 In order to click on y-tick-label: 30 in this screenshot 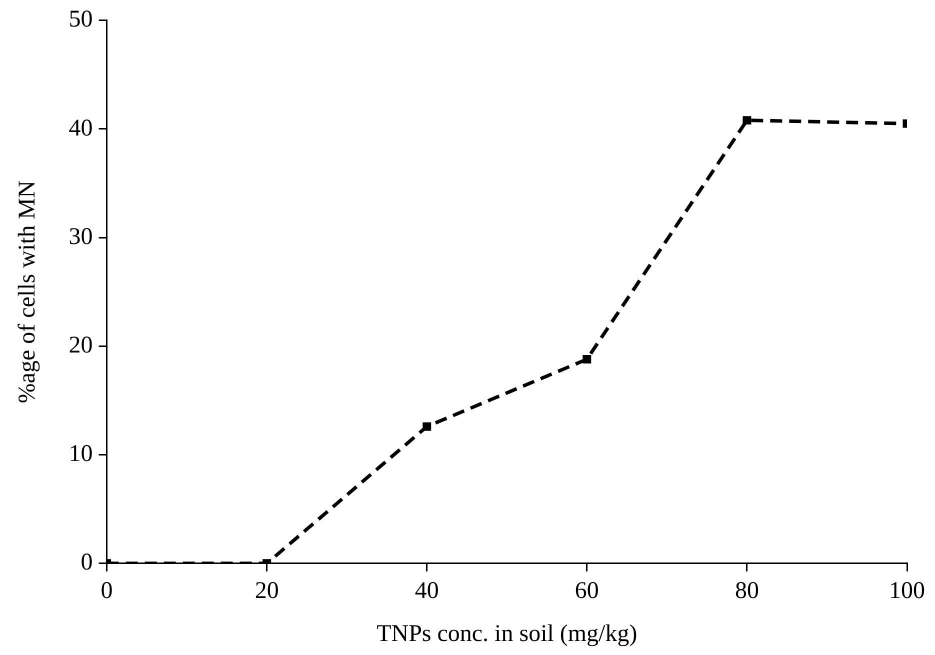, I will do `click(80, 237)`.